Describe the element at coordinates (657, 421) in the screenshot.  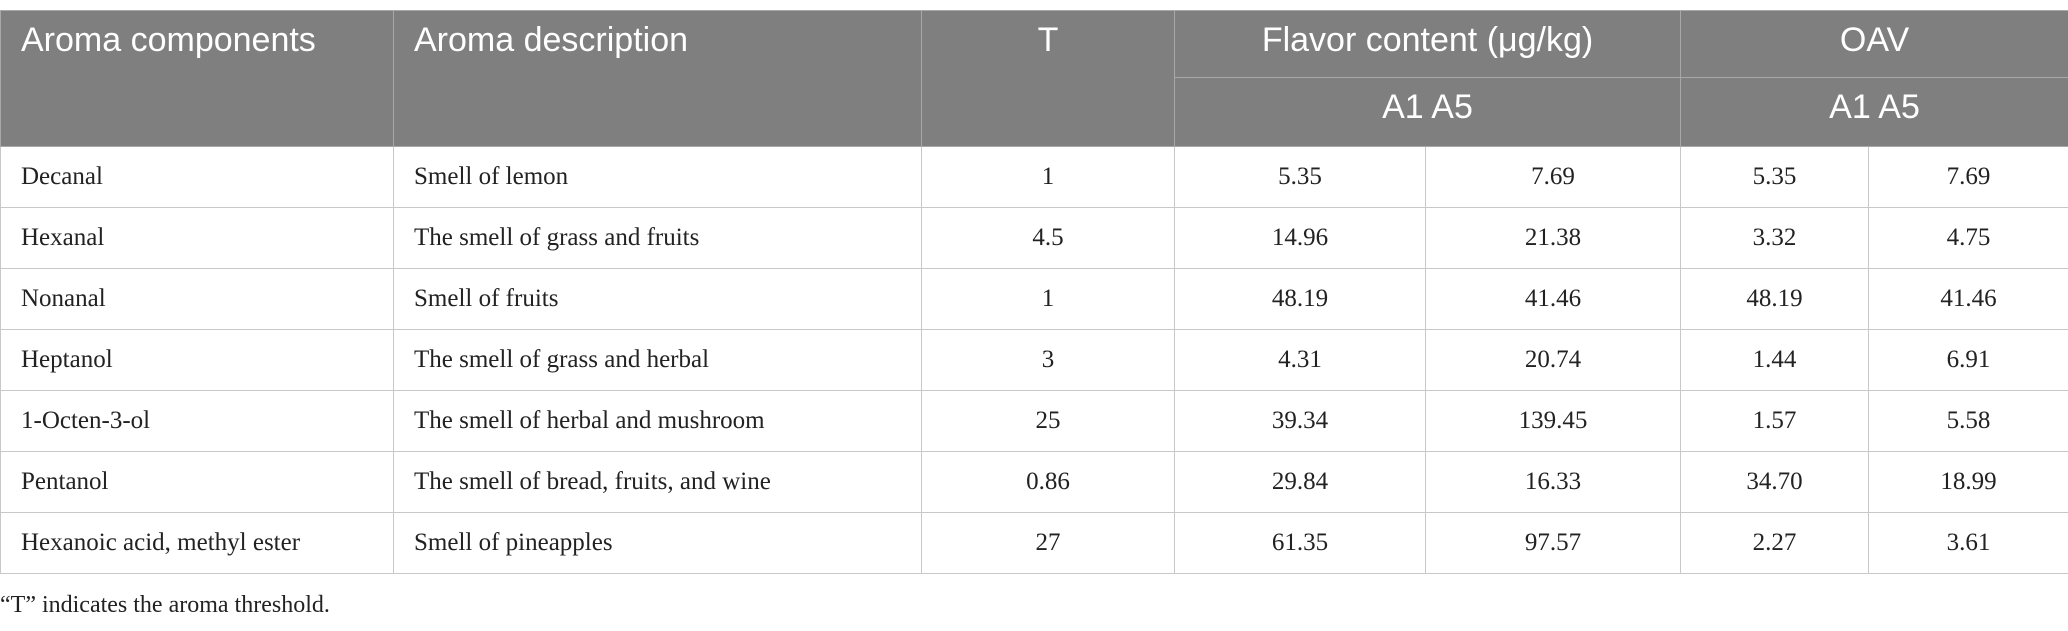
I see `table-cell: The smell of herbal and mushroom` at that location.